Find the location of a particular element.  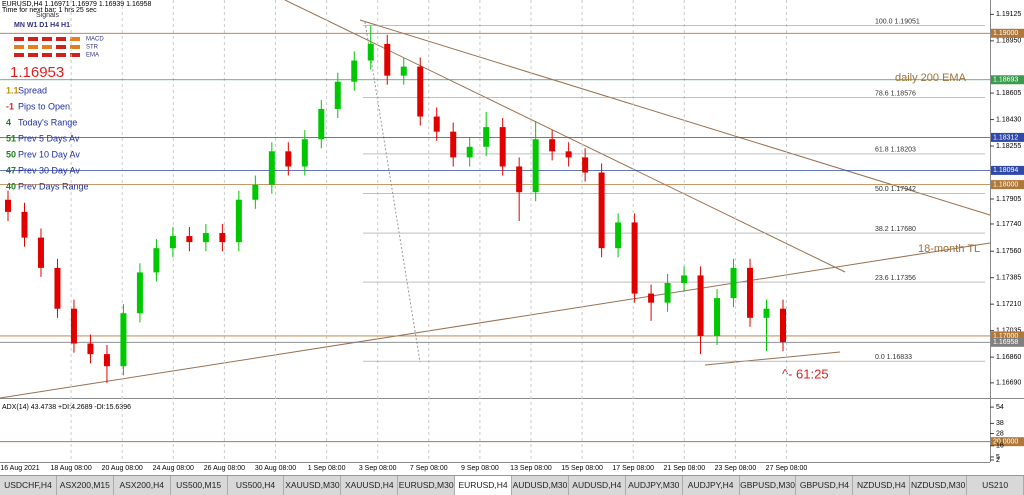

x-tick-label: 30 Aug 08:00 is located at coordinates (275, 468).